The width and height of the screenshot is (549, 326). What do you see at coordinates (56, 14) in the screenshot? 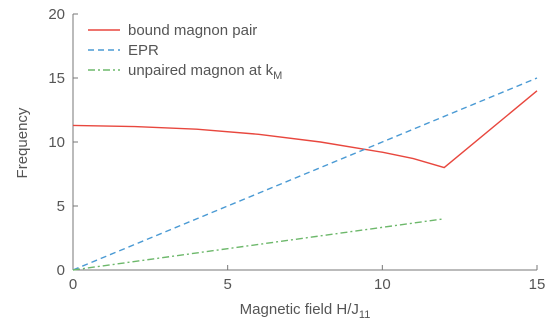
I see `y-tick-label: 20` at bounding box center [56, 14].